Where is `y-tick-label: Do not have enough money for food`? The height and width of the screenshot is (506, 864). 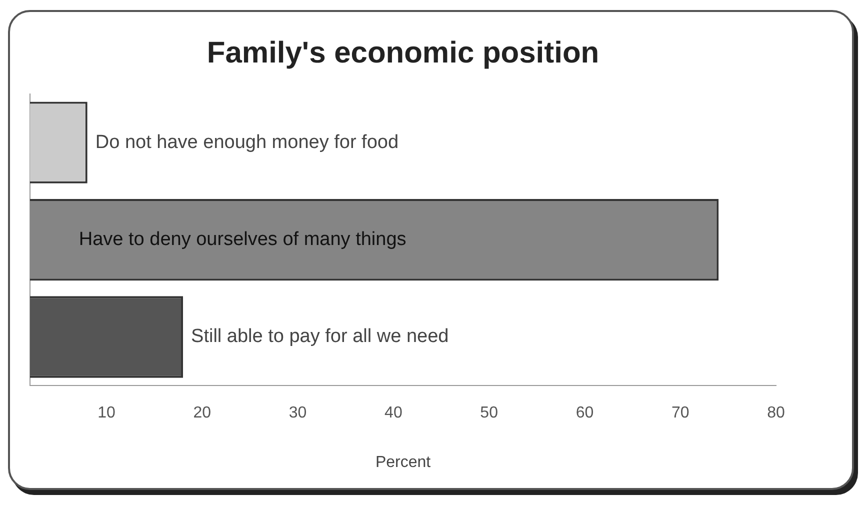 y-tick-label: Do not have enough money for food is located at coordinates (247, 142).